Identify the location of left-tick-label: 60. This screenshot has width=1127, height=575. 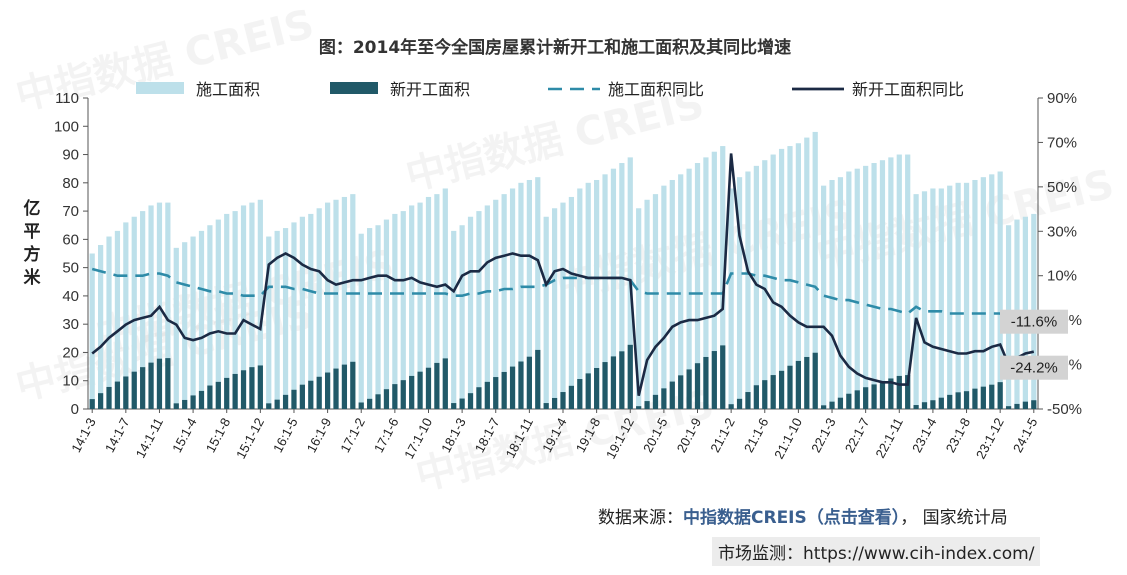
(70, 239).